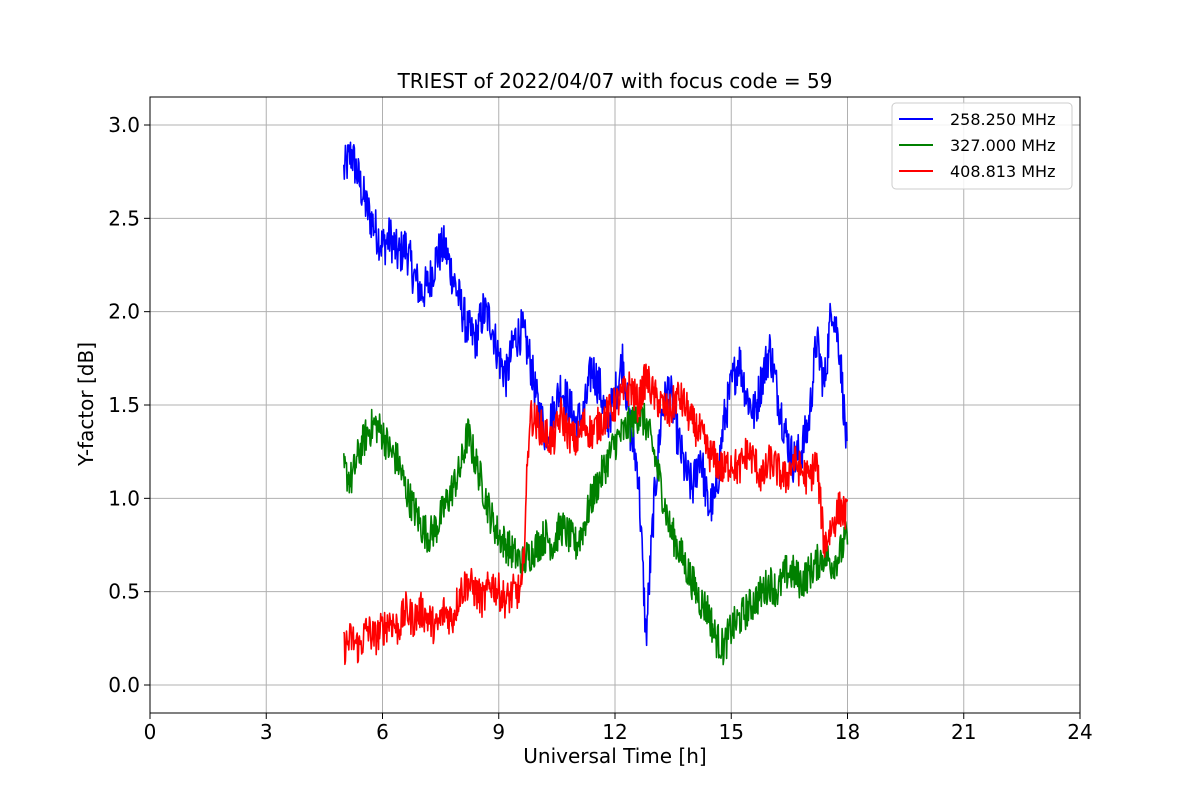  What do you see at coordinates (124, 498) in the screenshot?
I see `y-tick-label: 1.0` at bounding box center [124, 498].